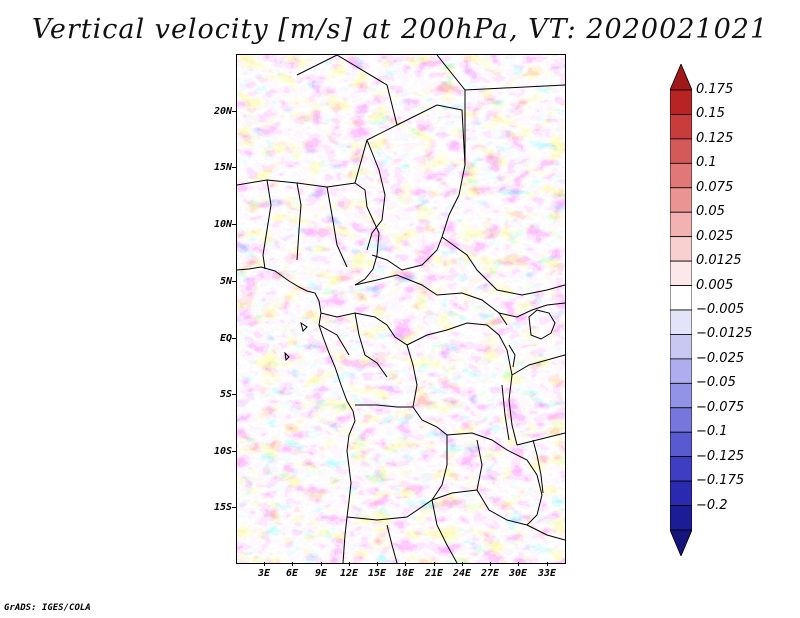  I want to click on lat-label-10s: 10S, so click(222, 451).